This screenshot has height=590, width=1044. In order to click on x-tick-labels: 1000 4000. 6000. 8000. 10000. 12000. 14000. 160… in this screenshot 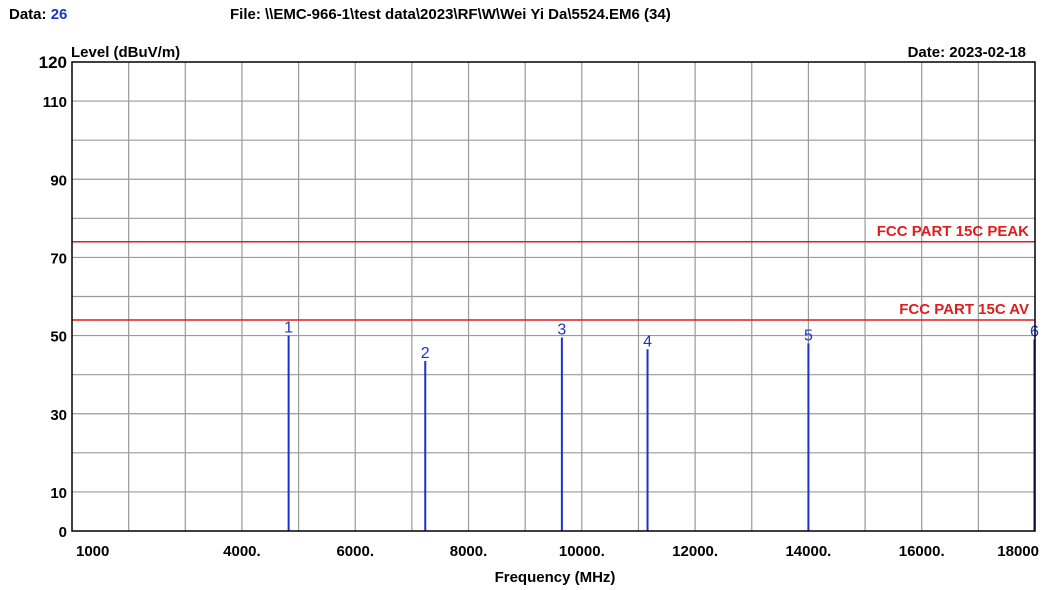, I will do `click(557, 551)`.